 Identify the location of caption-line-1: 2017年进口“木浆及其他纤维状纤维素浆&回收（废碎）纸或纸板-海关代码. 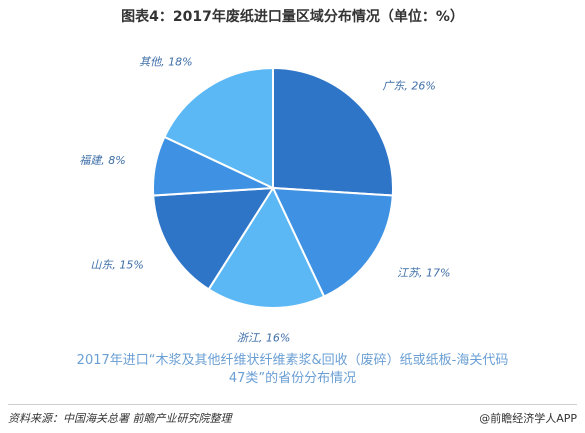
(292, 360).